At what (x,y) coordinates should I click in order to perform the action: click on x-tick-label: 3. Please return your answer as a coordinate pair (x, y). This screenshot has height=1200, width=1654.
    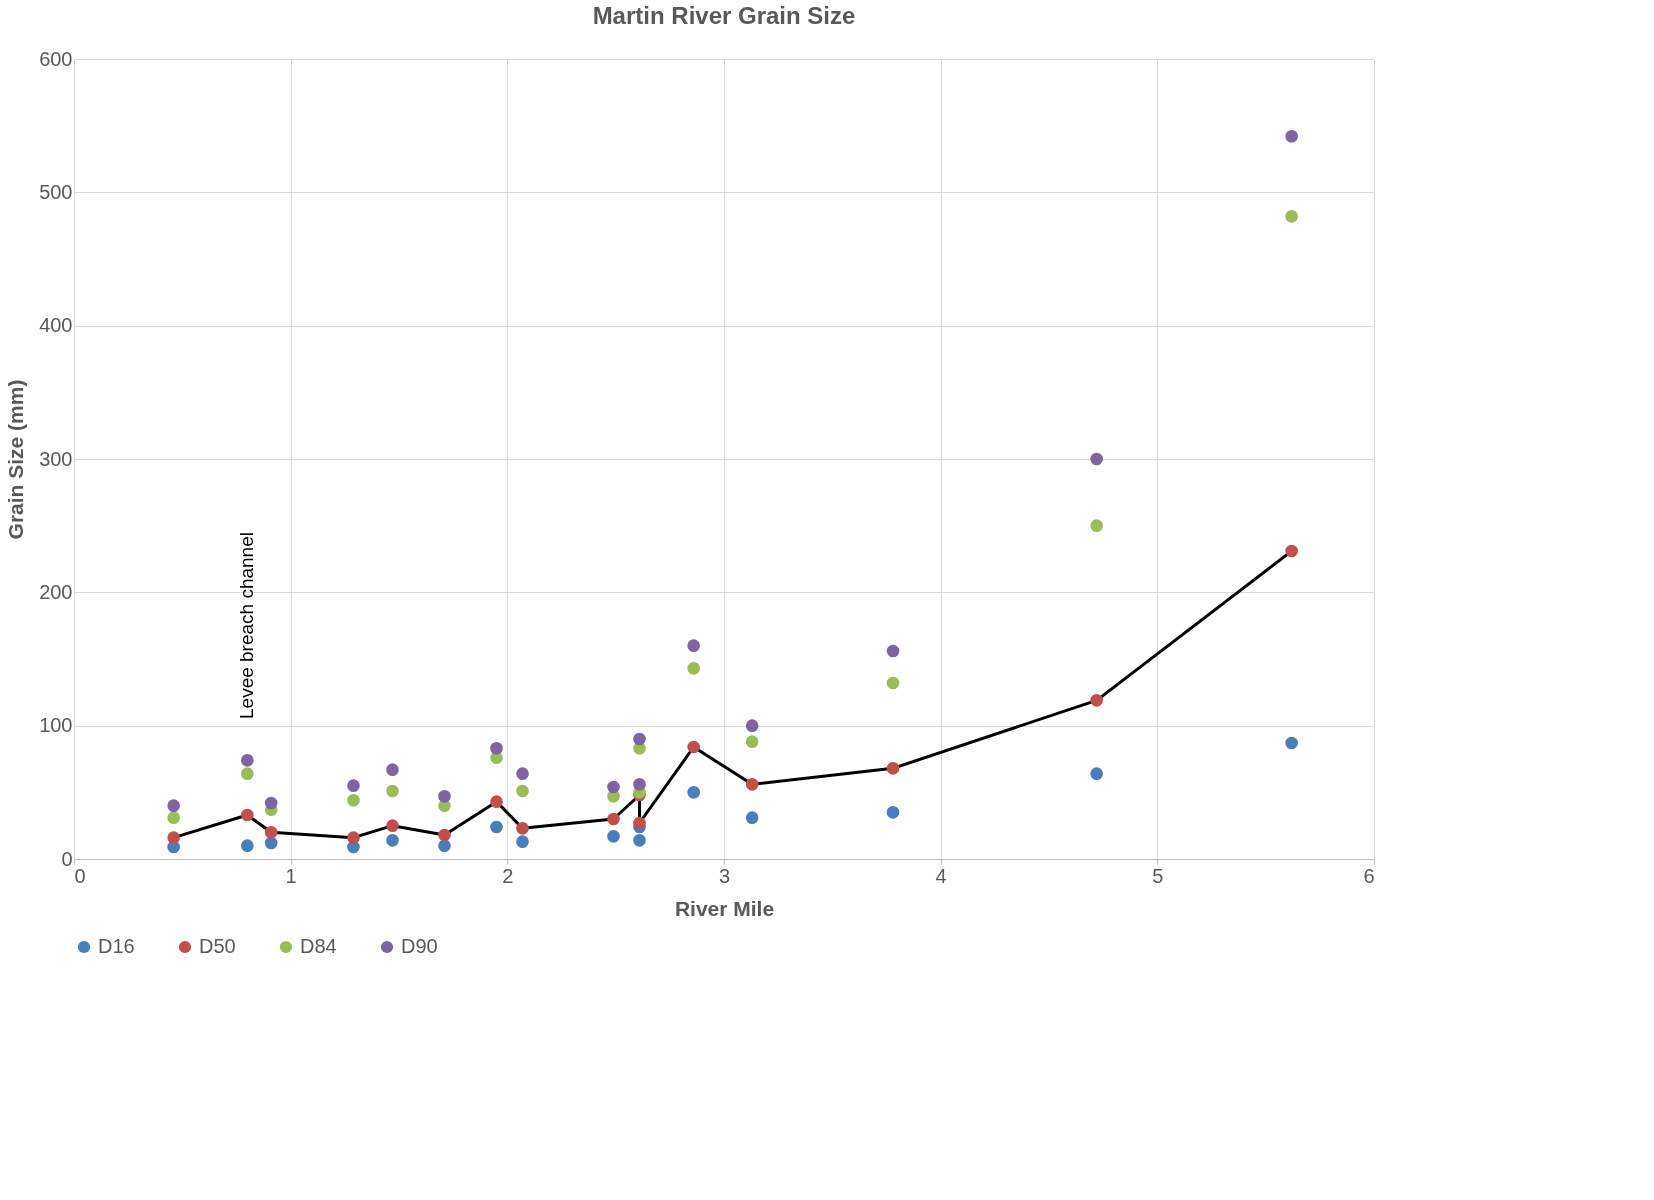
    Looking at the image, I should click on (724, 875).